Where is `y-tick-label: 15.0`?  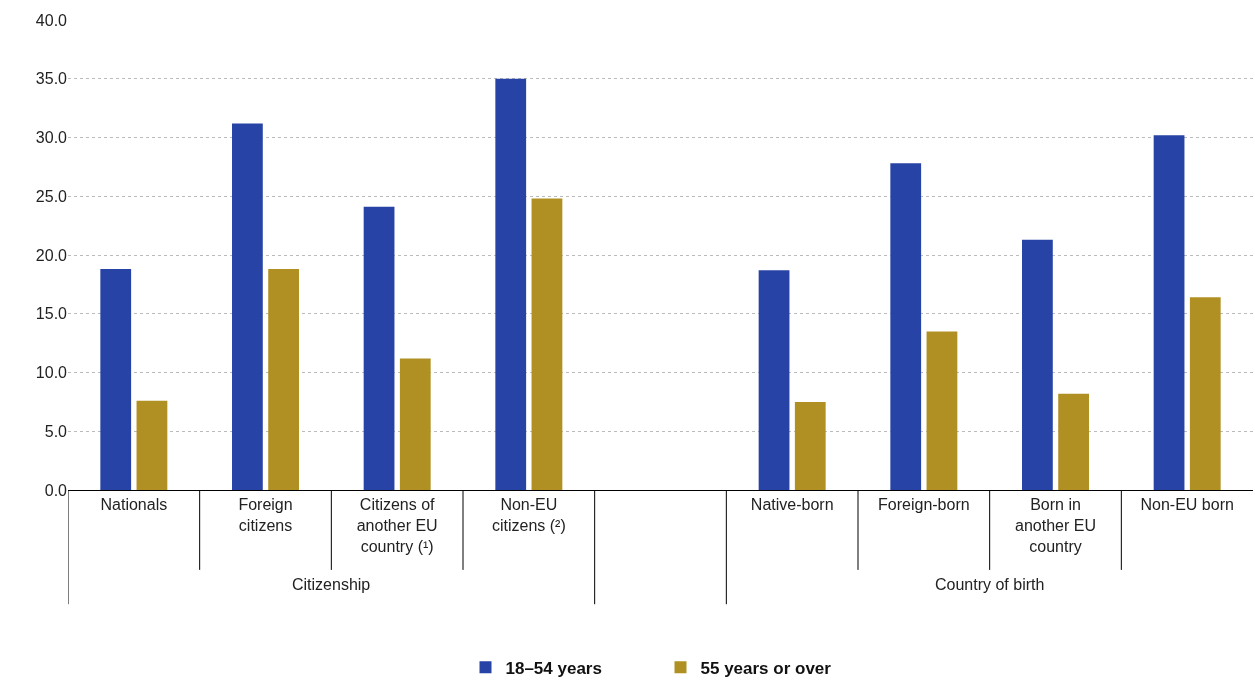
y-tick-label: 15.0 is located at coordinates (51, 314).